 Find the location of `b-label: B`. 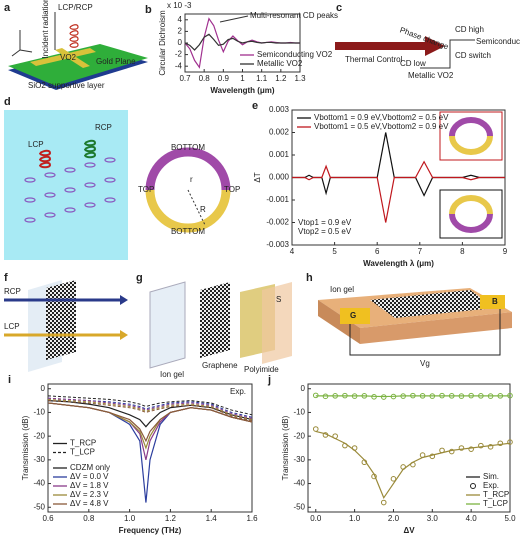

b-label: B is located at coordinates (495, 301).